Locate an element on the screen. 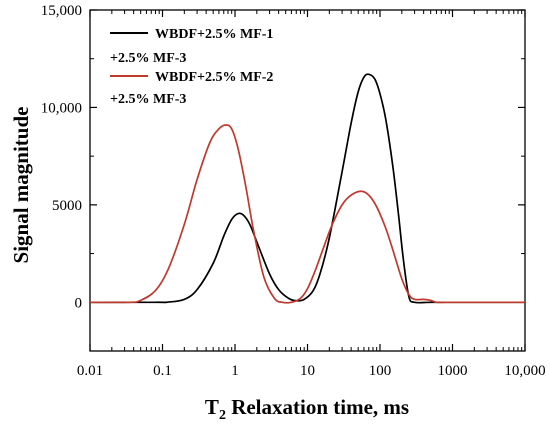 The image size is (550, 426). x-tick-label: 10,000 is located at coordinates (524, 371).